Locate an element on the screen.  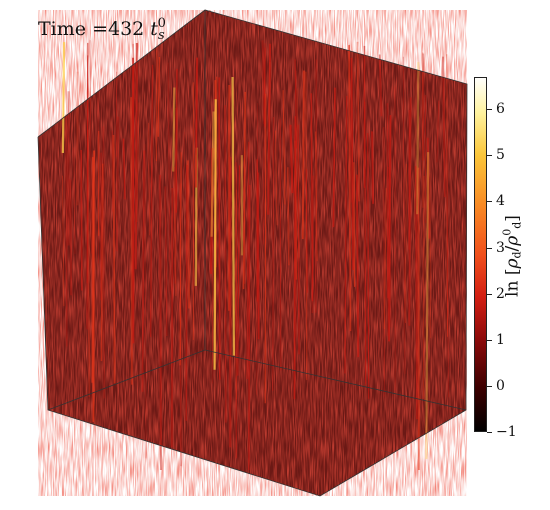
colorbar is located at coordinates (480, 254).